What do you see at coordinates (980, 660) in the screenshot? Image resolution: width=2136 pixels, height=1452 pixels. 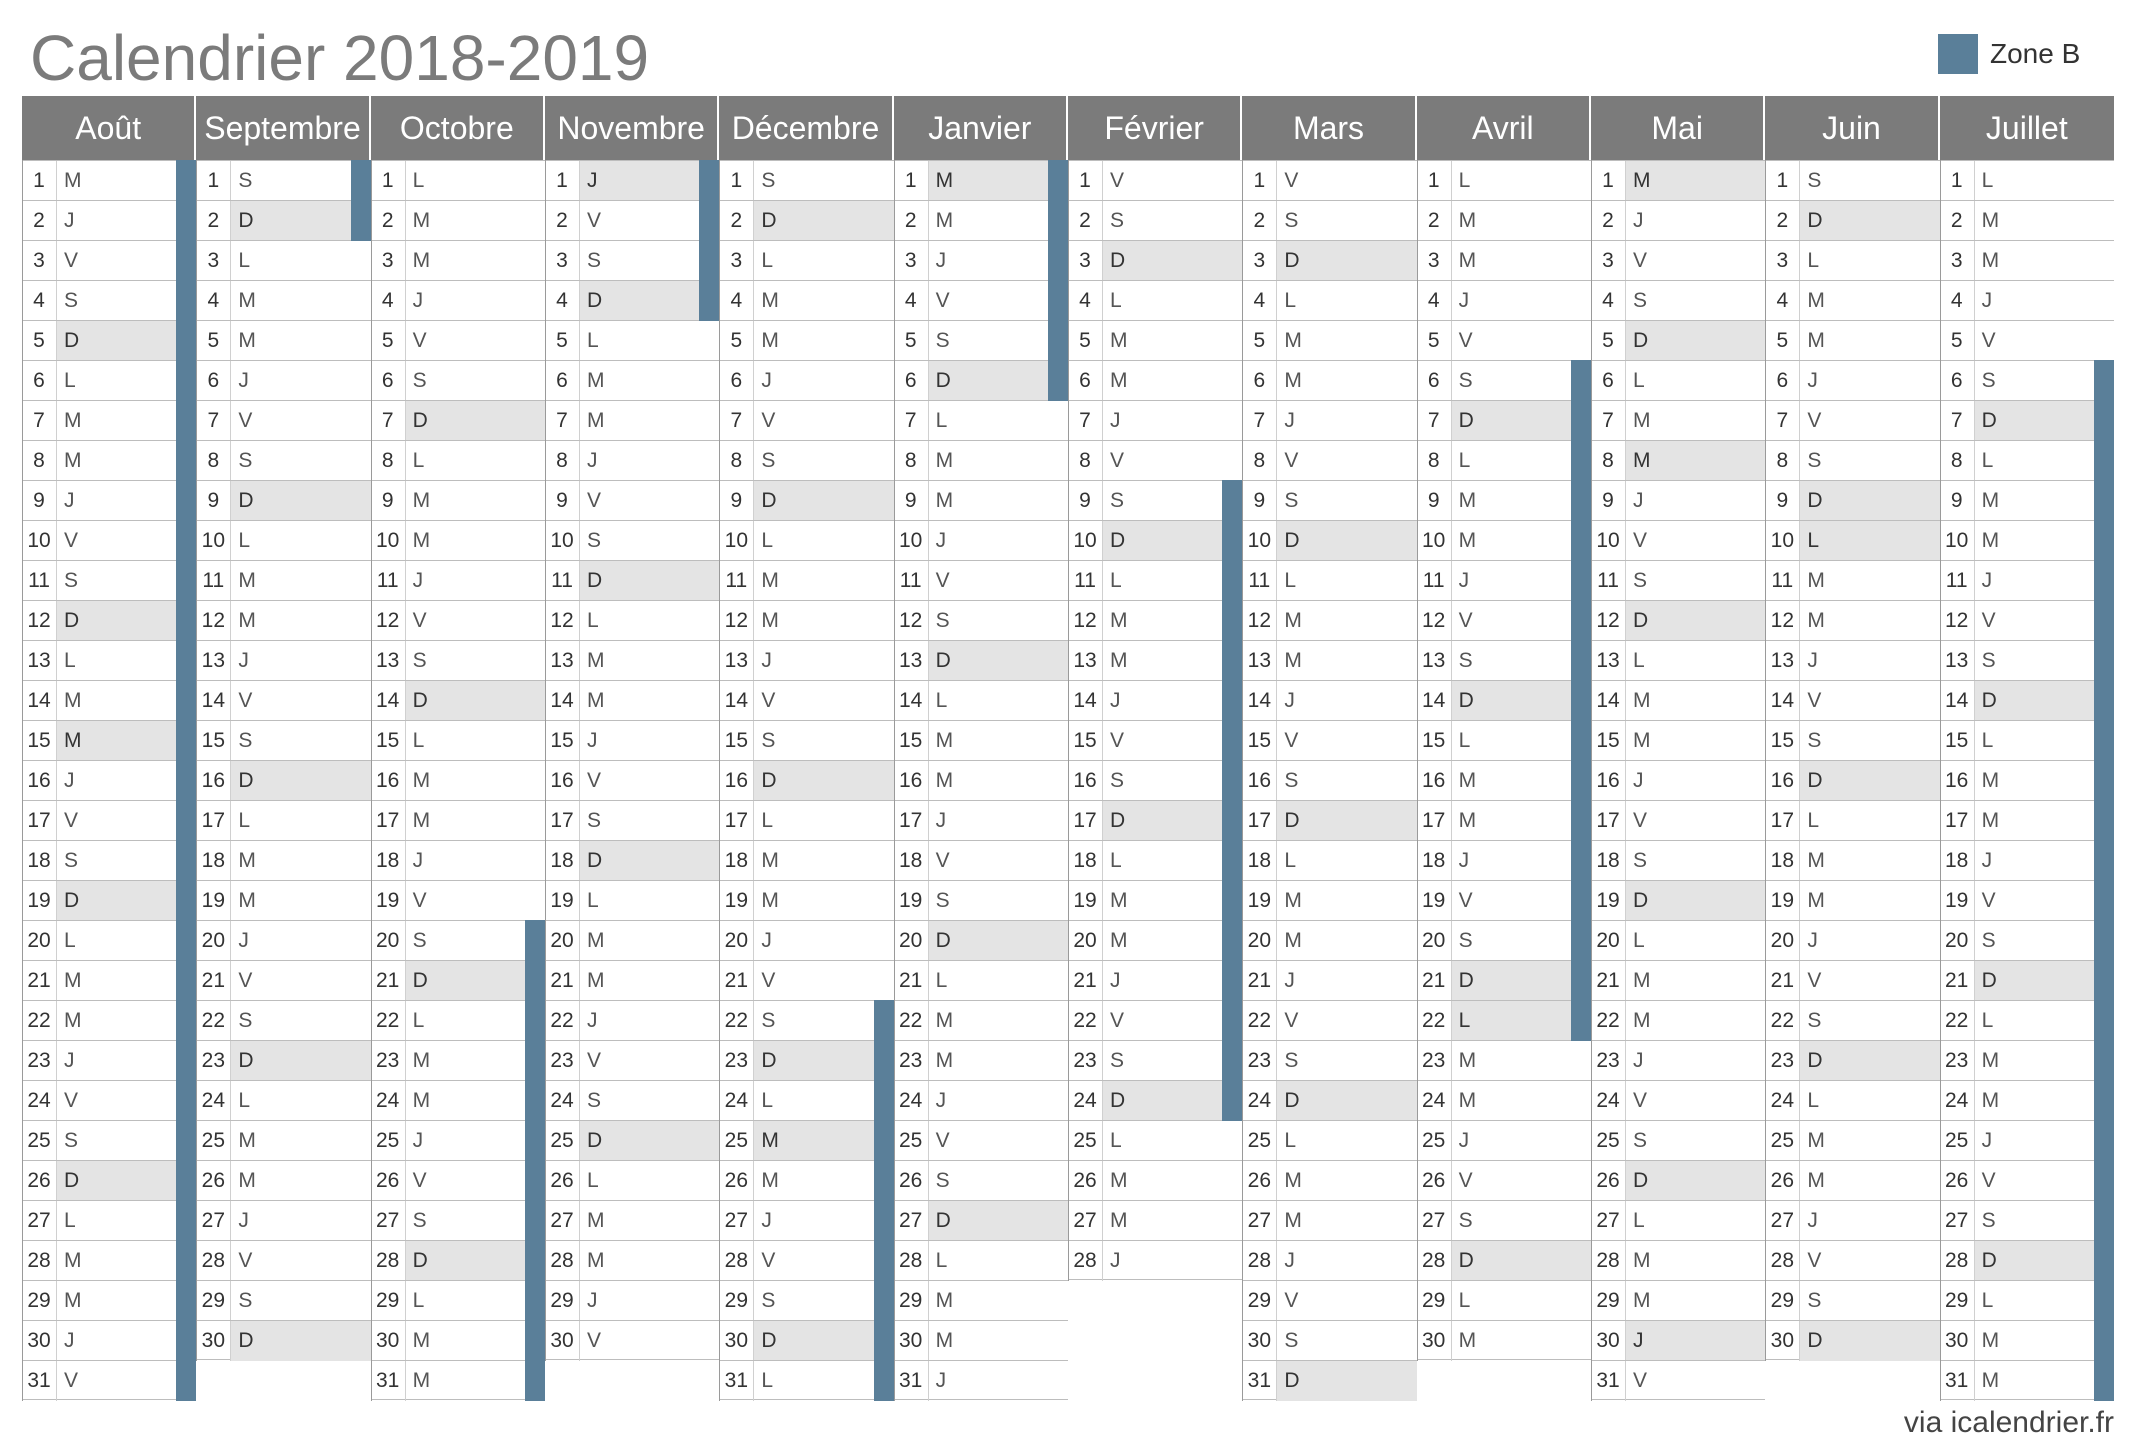 I see `day-row: 13 D` at bounding box center [980, 660].